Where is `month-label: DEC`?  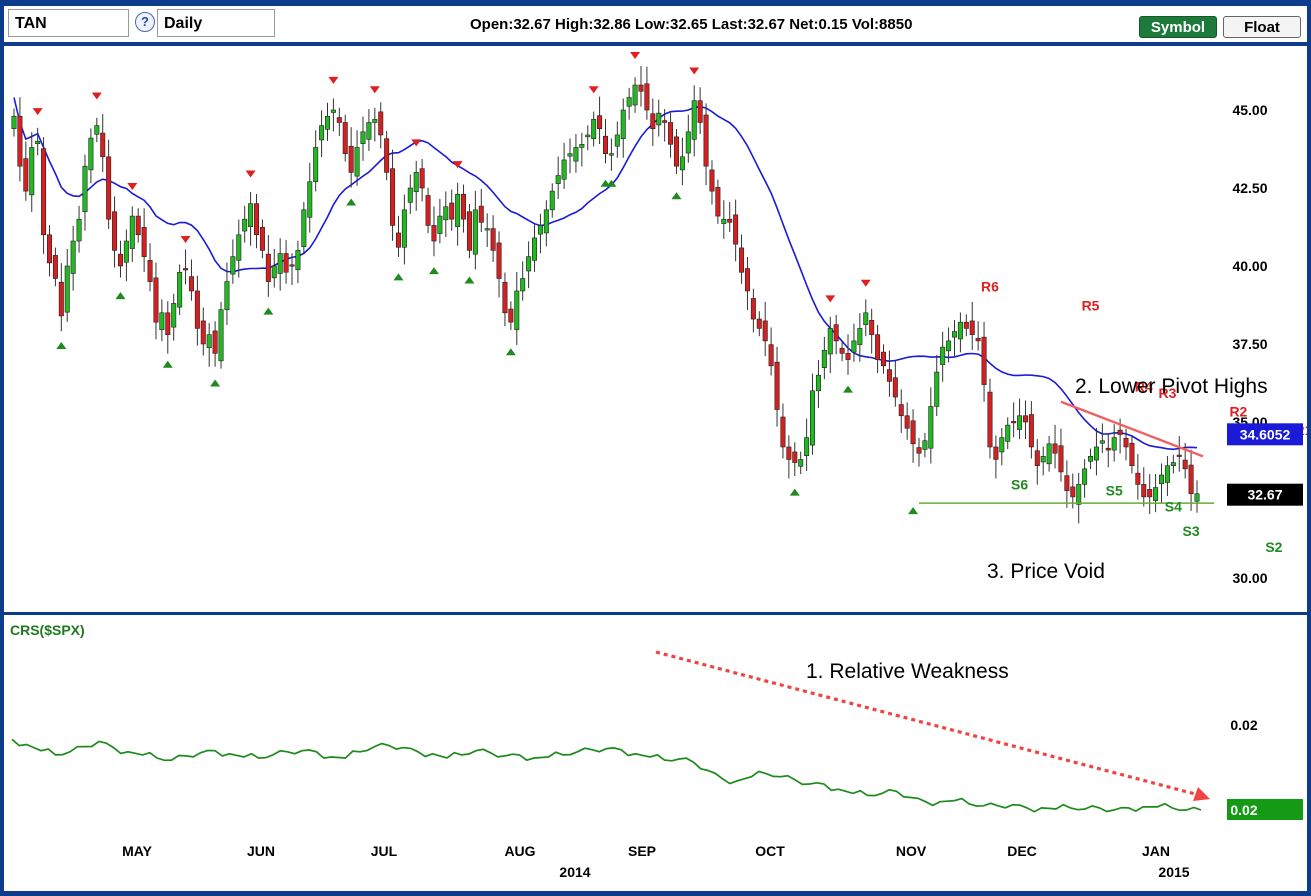
month-label: DEC is located at coordinates (1022, 851).